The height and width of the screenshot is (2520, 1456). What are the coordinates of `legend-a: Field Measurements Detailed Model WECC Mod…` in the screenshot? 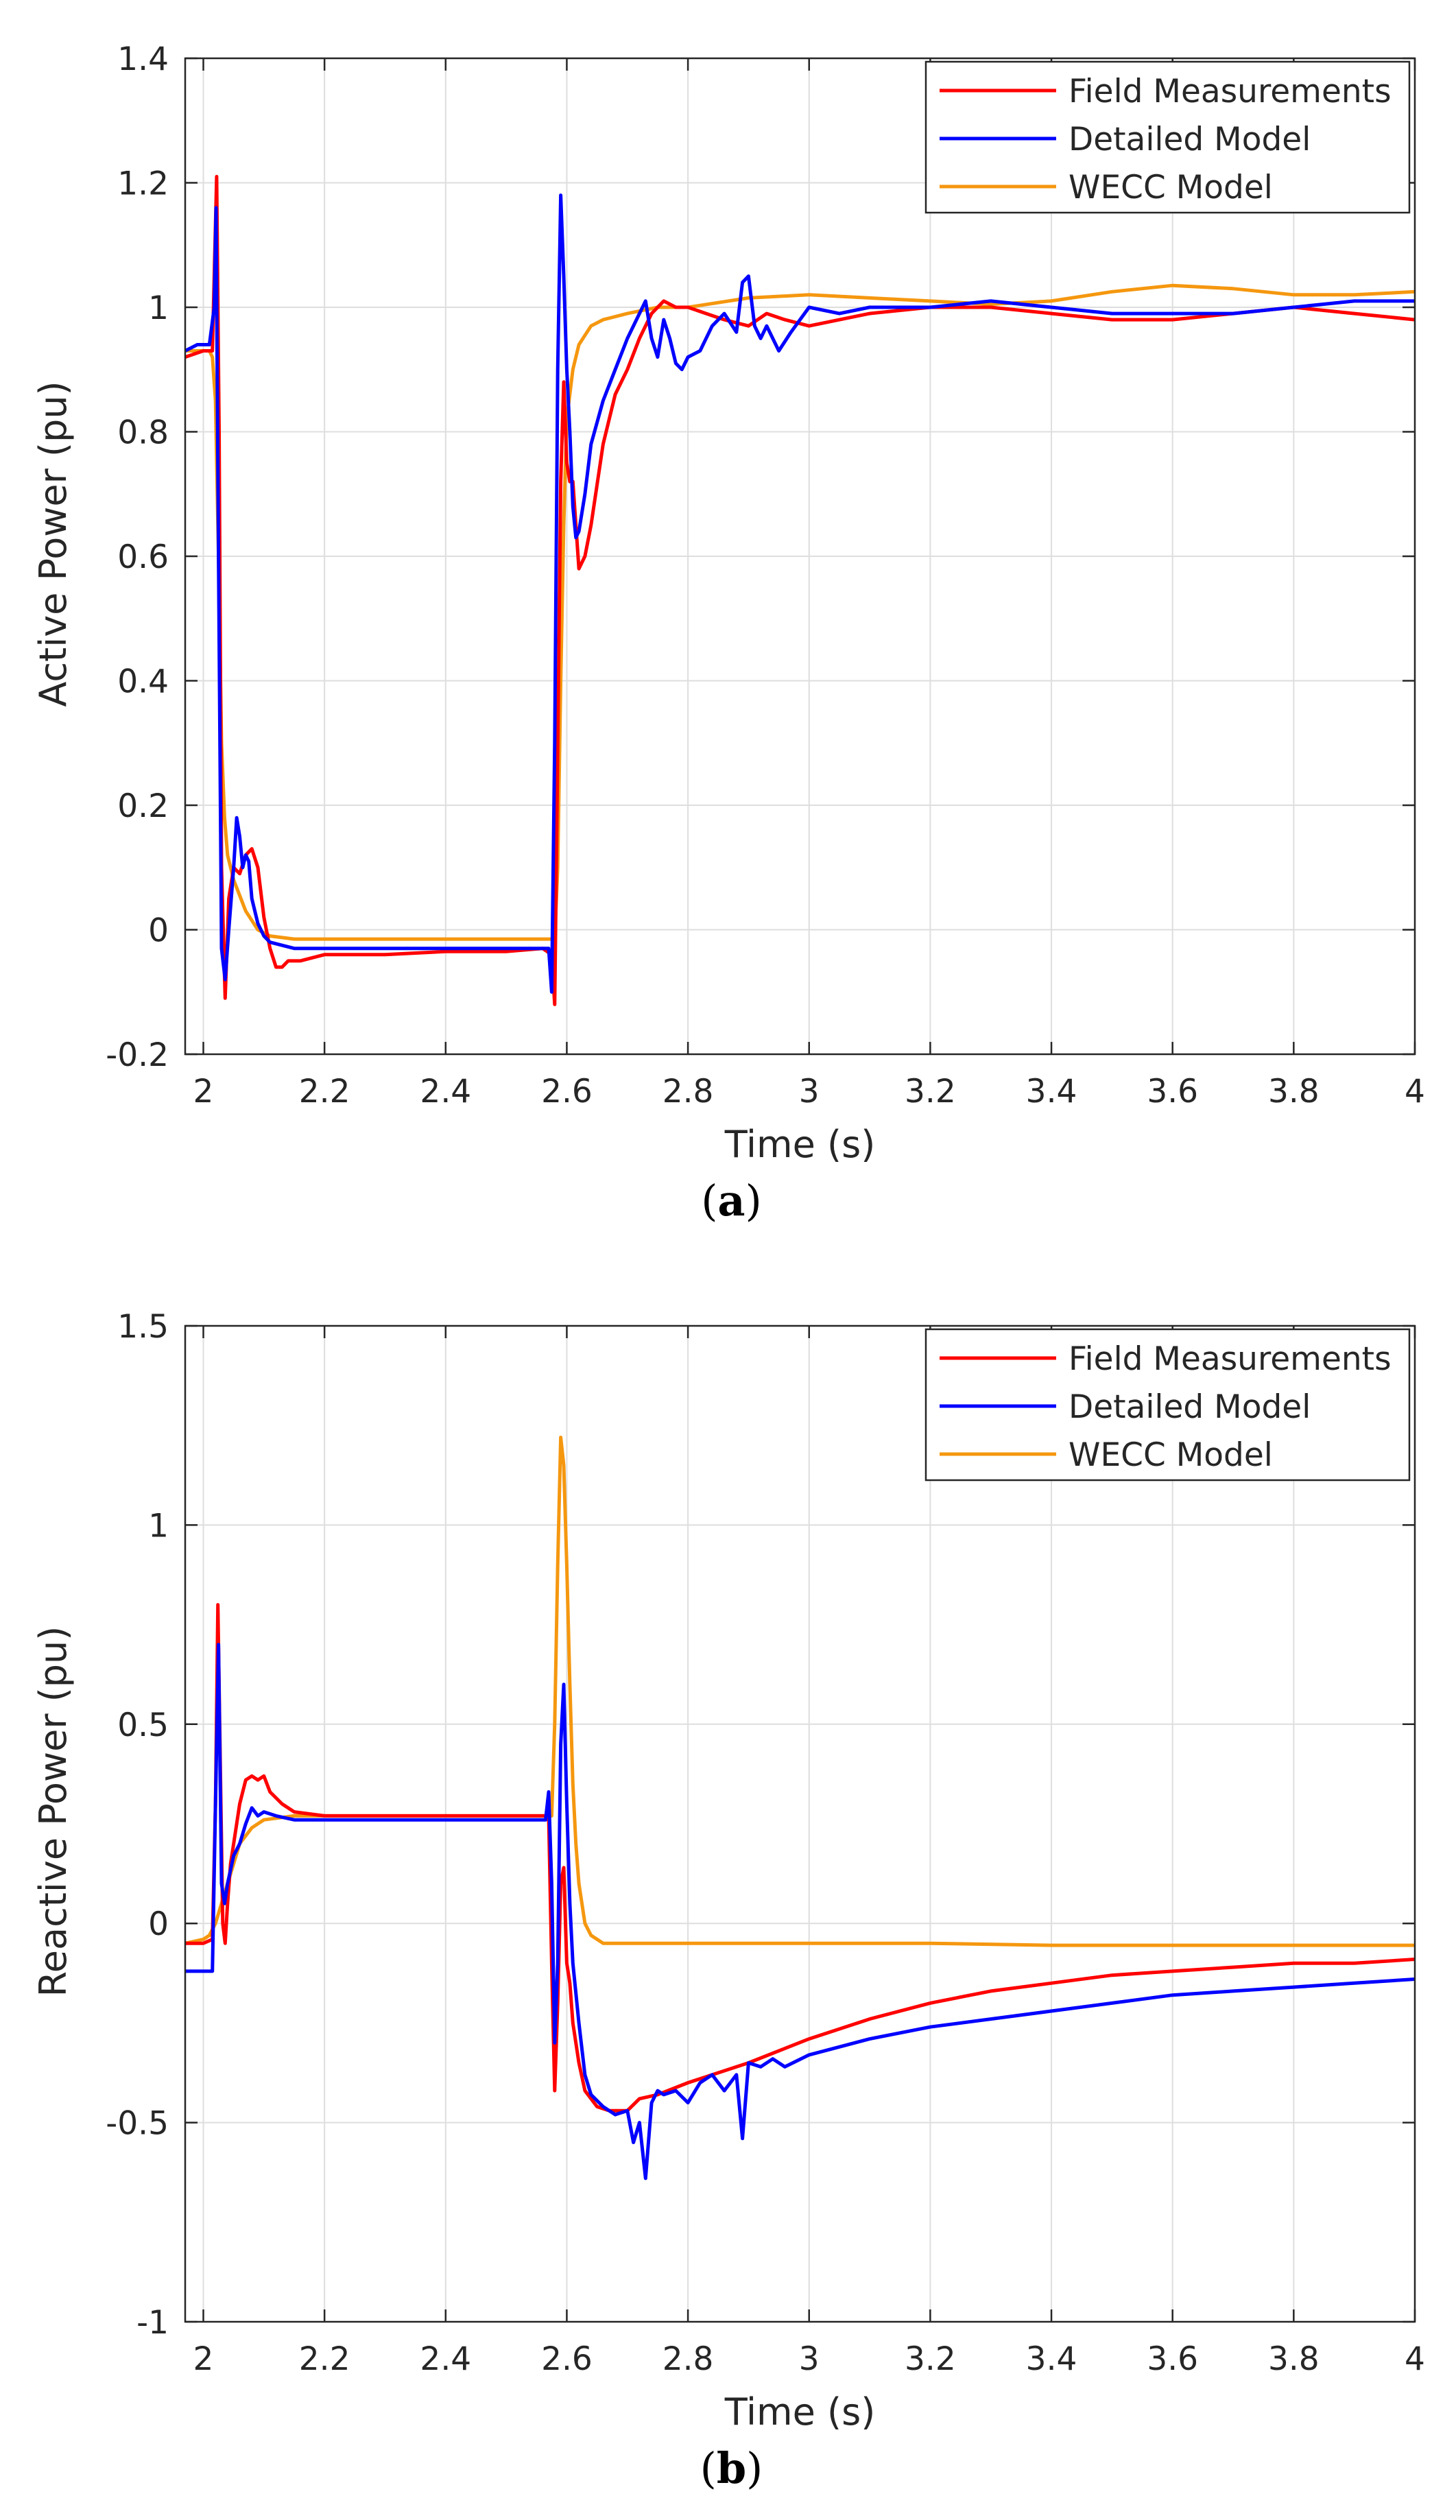 It's located at (1167, 137).